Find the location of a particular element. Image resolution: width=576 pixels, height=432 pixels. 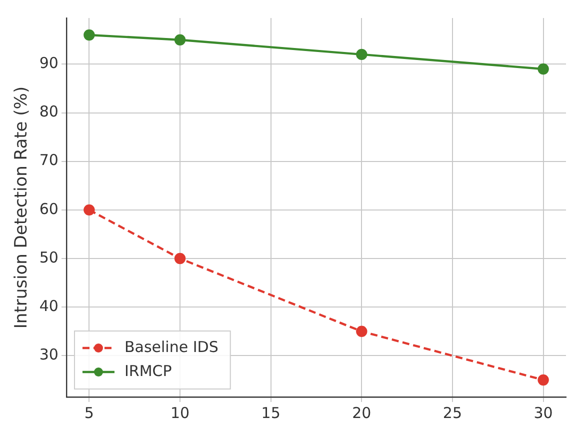

y-tick-label: 40 is located at coordinates (48, 306).